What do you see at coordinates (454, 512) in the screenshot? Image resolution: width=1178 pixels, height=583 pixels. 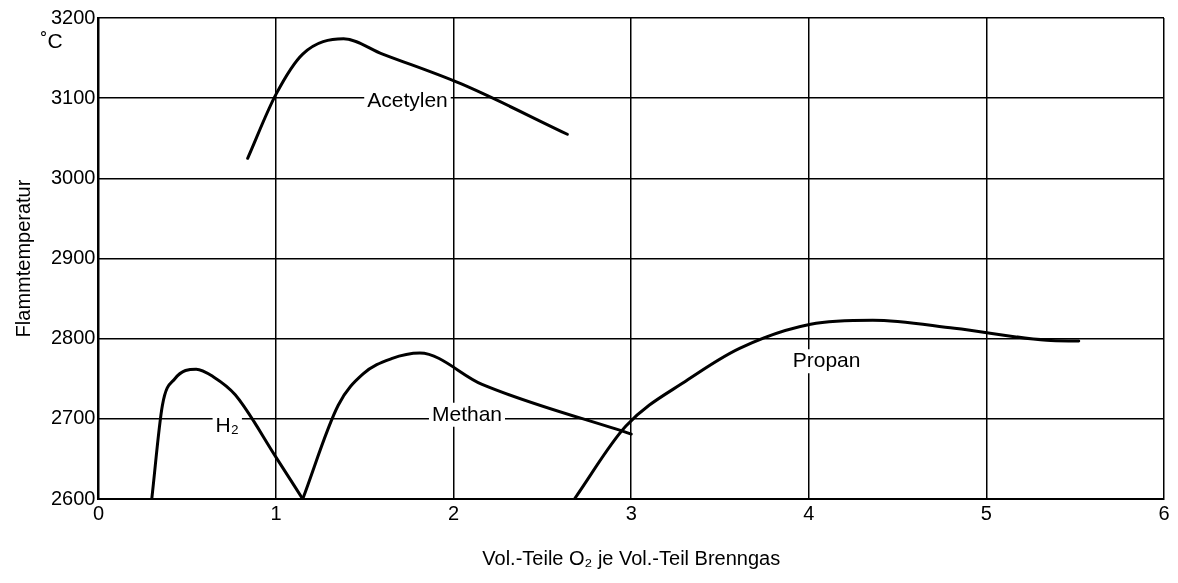 I see `x-tick-label: 2` at bounding box center [454, 512].